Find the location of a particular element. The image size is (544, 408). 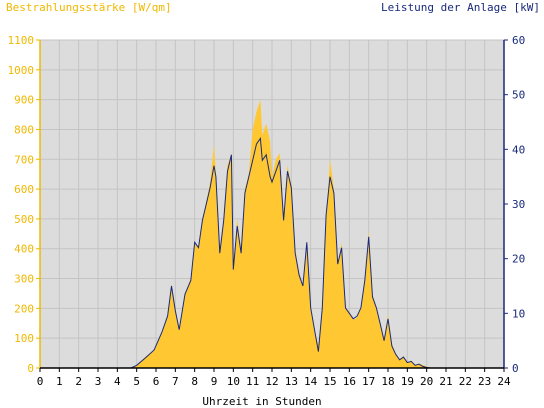

left-tick-label: 200 is located at coordinates (24, 308).